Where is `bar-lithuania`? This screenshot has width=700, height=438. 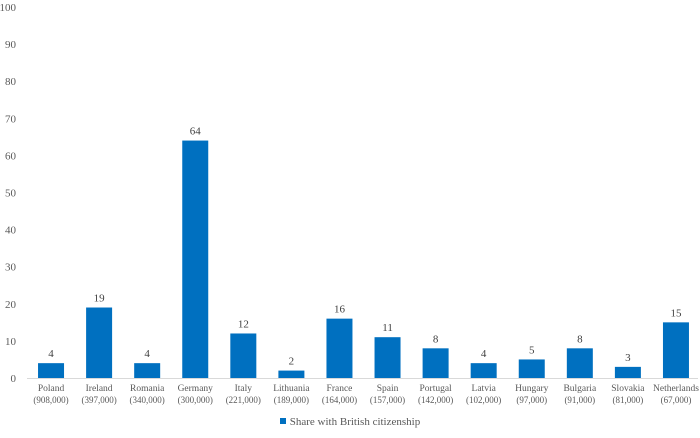
bar-lithuania is located at coordinates (291, 374).